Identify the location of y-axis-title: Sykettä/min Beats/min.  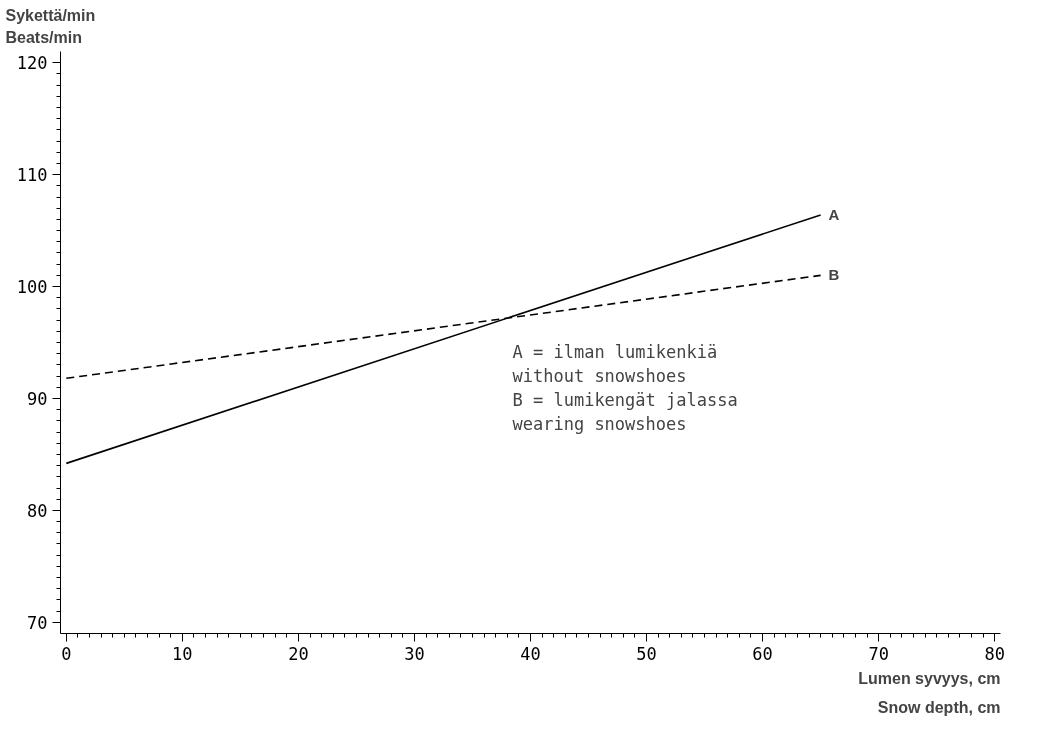
(50, 27).